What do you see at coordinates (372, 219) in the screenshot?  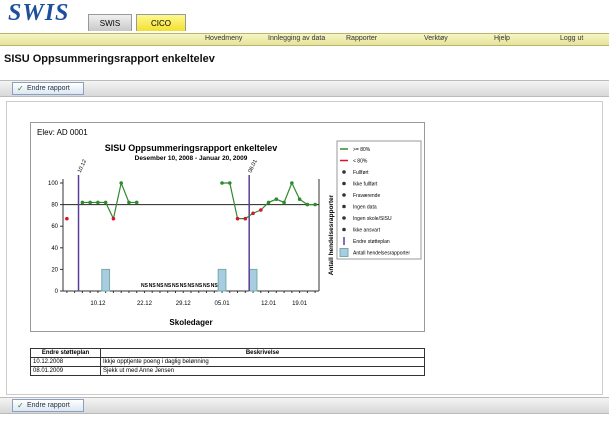 I see `legend-label: Ingen skole/SISU` at bounding box center [372, 219].